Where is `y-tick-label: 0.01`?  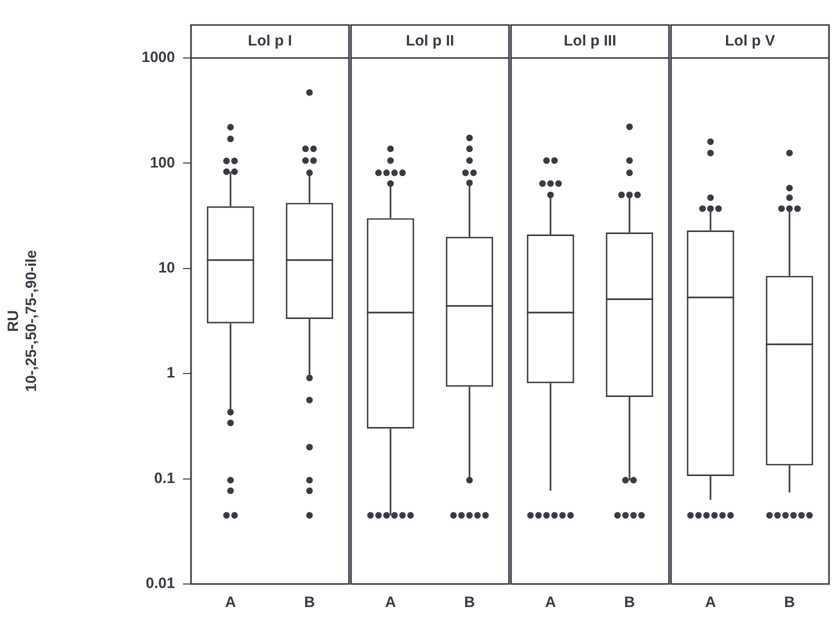 y-tick-label: 0.01 is located at coordinates (160, 583).